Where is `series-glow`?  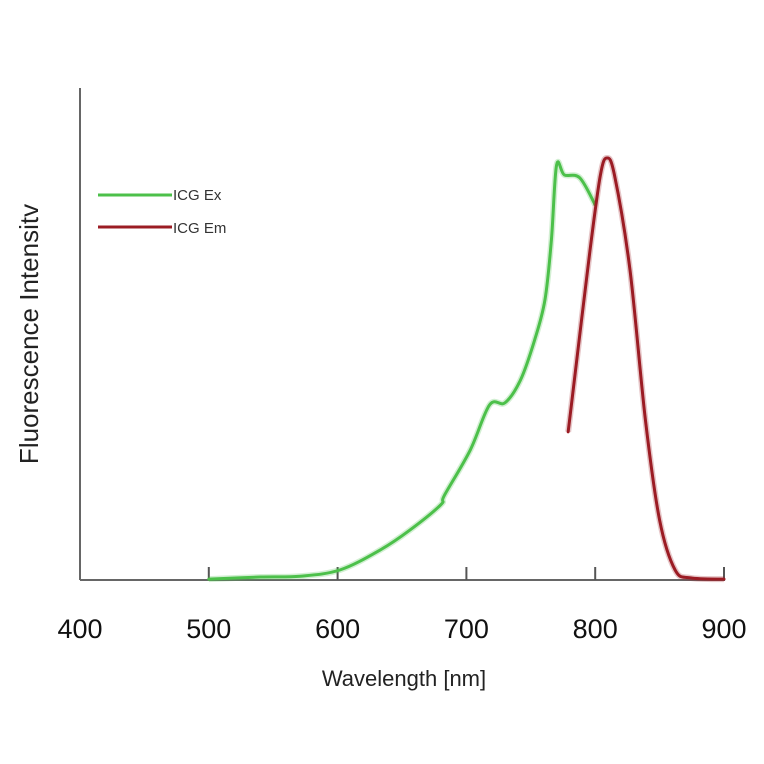 series-glow is located at coordinates (645, 368).